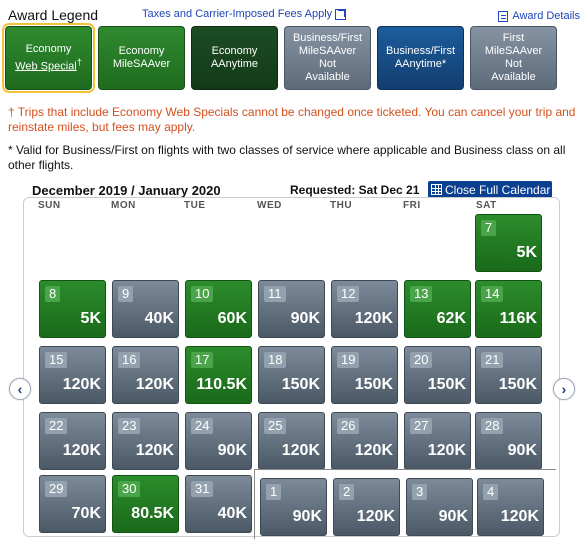 This screenshot has height=546, width=588. I want to click on day-number: 11, so click(275, 294).